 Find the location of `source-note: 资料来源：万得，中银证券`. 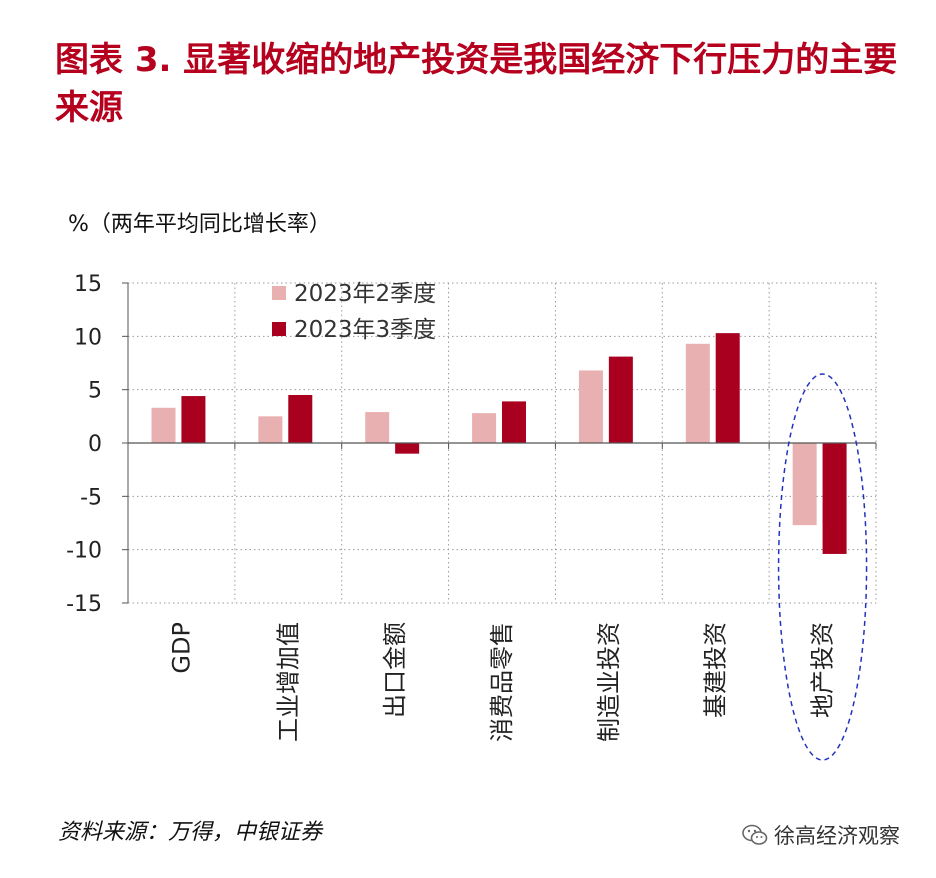

source-note: 资料来源：万得，中银证券 is located at coordinates (190, 832).